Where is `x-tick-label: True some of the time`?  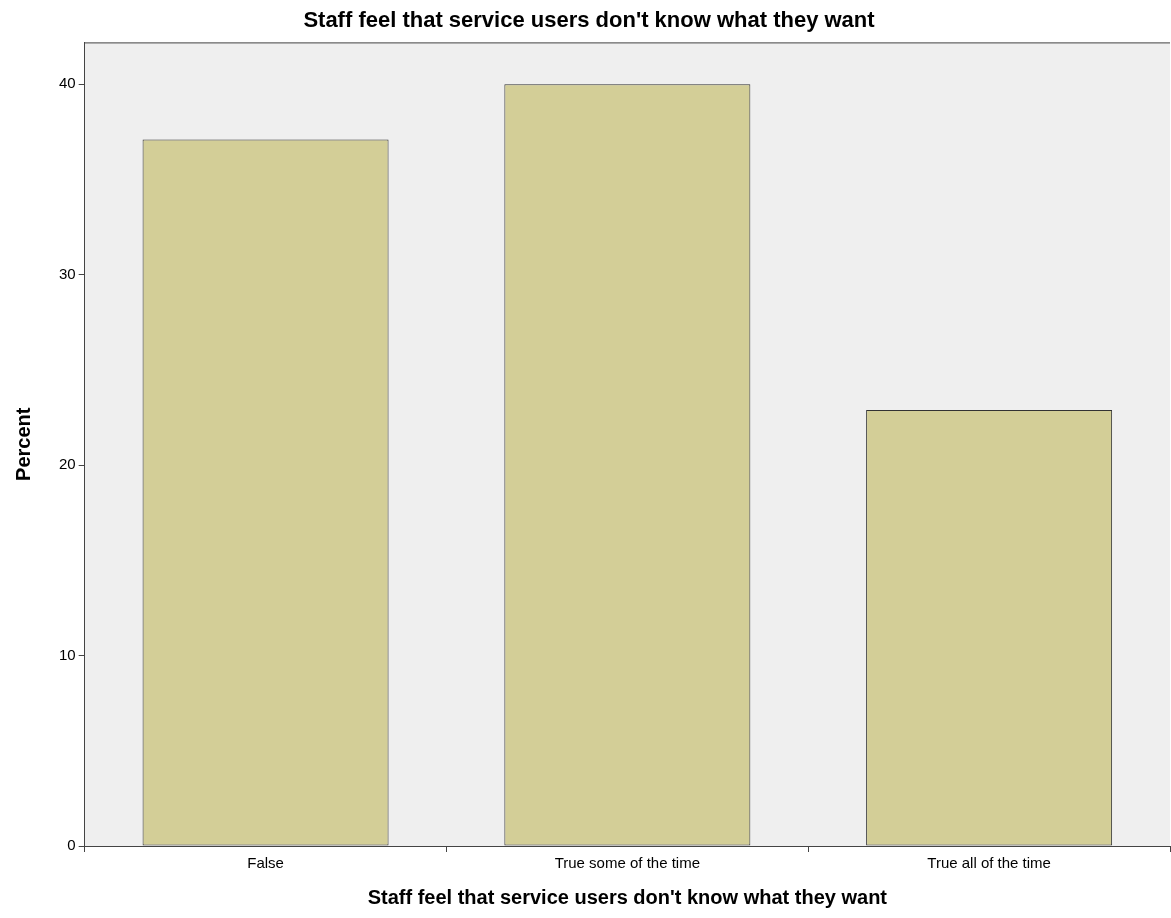
x-tick-label: True some of the time is located at coordinates (627, 863).